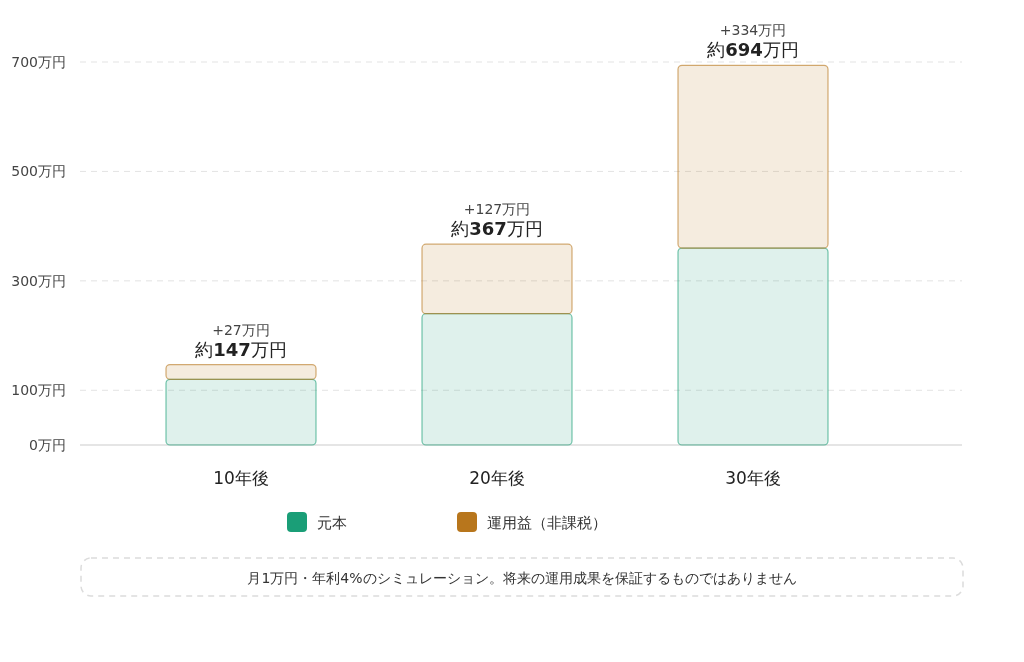  What do you see at coordinates (497, 229) in the screenshot?
I see `total-label: 約367万円` at bounding box center [497, 229].